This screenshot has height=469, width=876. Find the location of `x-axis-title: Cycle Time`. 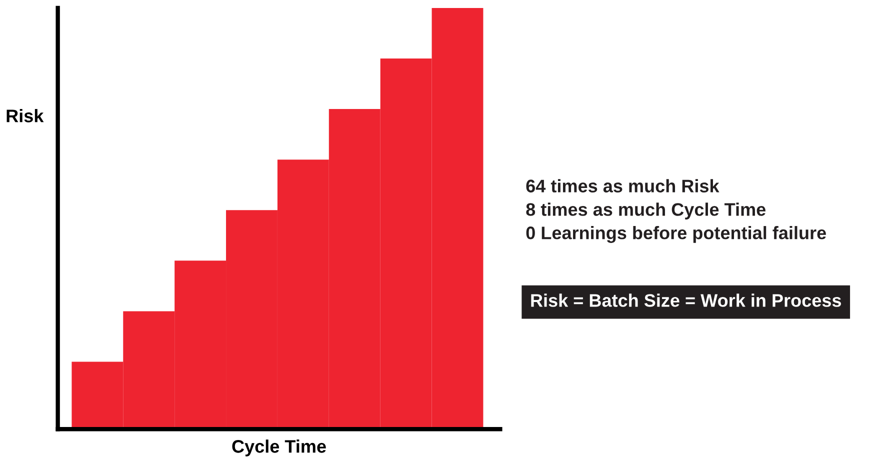

x-axis-title: Cycle Time is located at coordinates (279, 448).